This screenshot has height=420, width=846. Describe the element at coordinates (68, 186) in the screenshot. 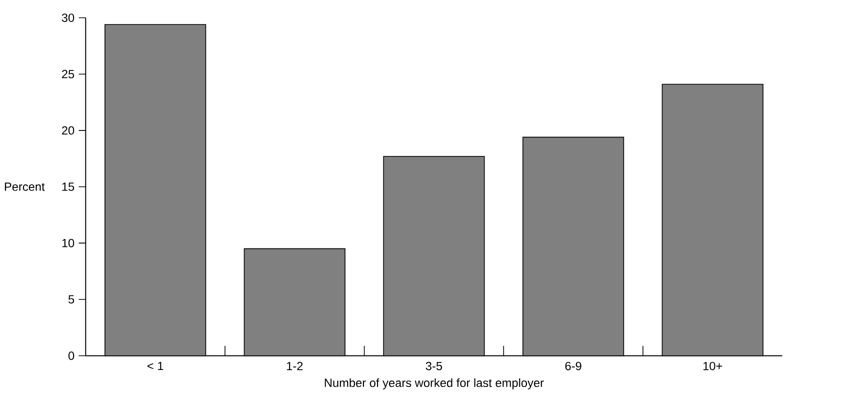

I see `y-tick-label: 15` at that location.